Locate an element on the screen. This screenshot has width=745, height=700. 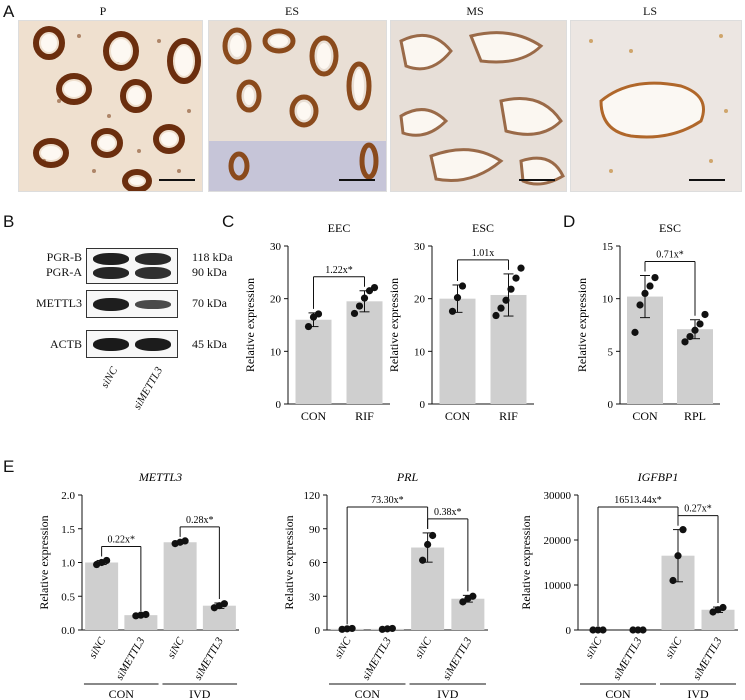
comparison-label: 0.22x* is located at coordinates (122, 539).